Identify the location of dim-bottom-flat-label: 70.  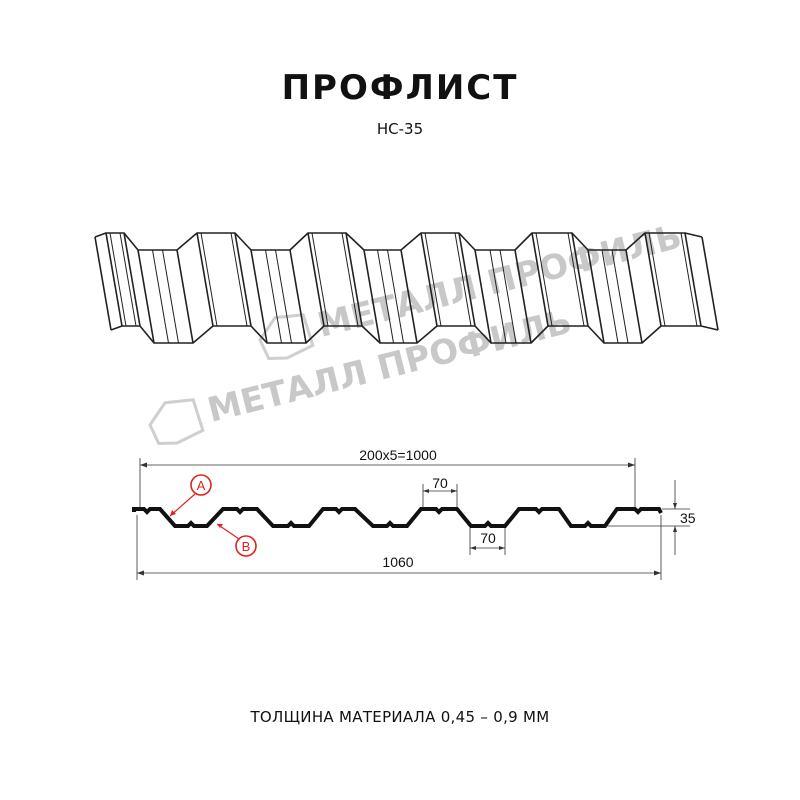
(488, 538).